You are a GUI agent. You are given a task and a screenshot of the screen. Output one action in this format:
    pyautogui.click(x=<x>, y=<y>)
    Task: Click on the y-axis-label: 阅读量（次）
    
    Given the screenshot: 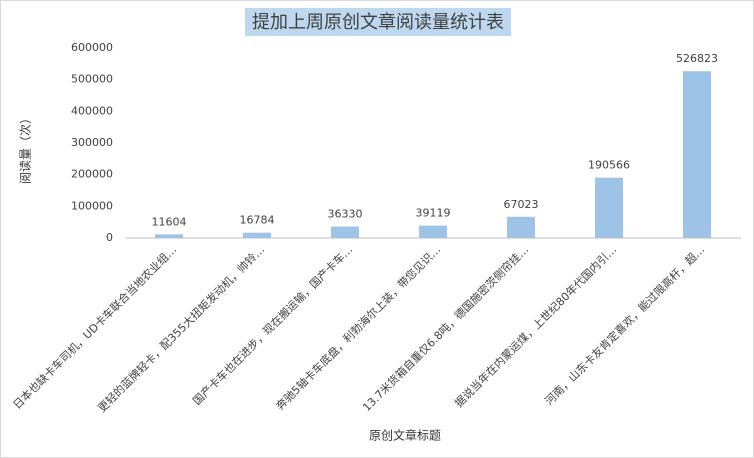 What is the action you would take?
    pyautogui.click(x=26, y=148)
    